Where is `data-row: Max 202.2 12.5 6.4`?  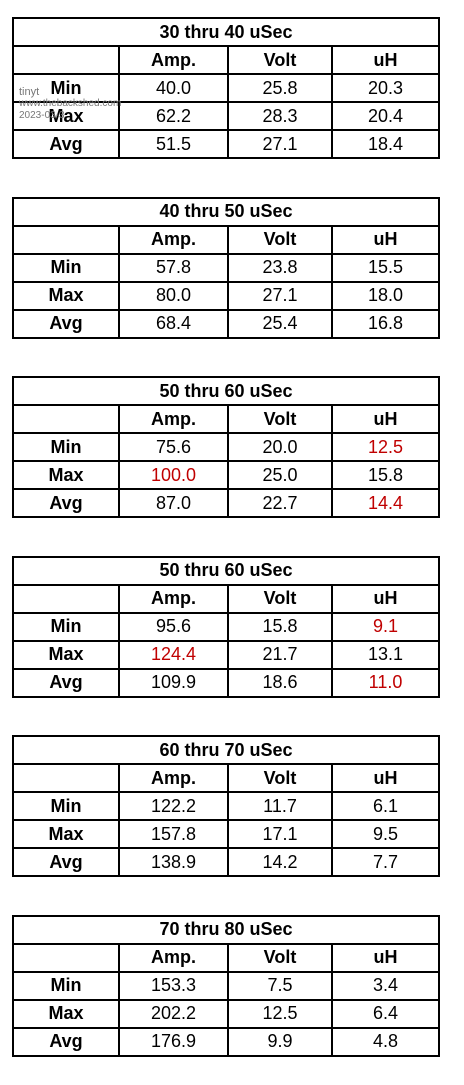
data-row: Max 202.2 12.5 6.4 is located at coordinates (226, 1013).